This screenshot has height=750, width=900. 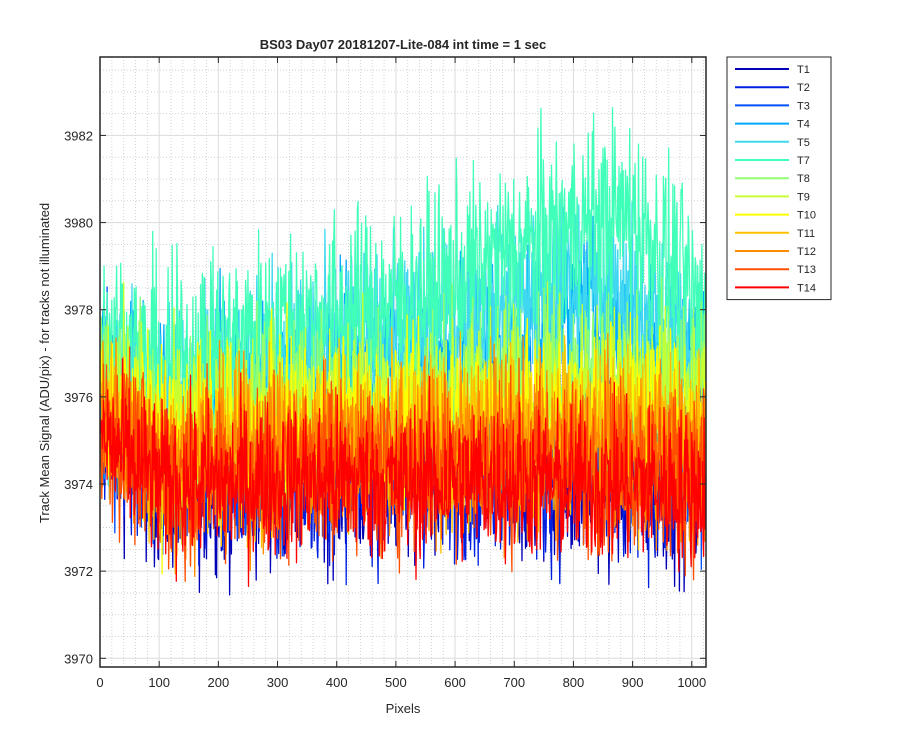 I want to click on legend-label: T10, so click(x=806, y=216).